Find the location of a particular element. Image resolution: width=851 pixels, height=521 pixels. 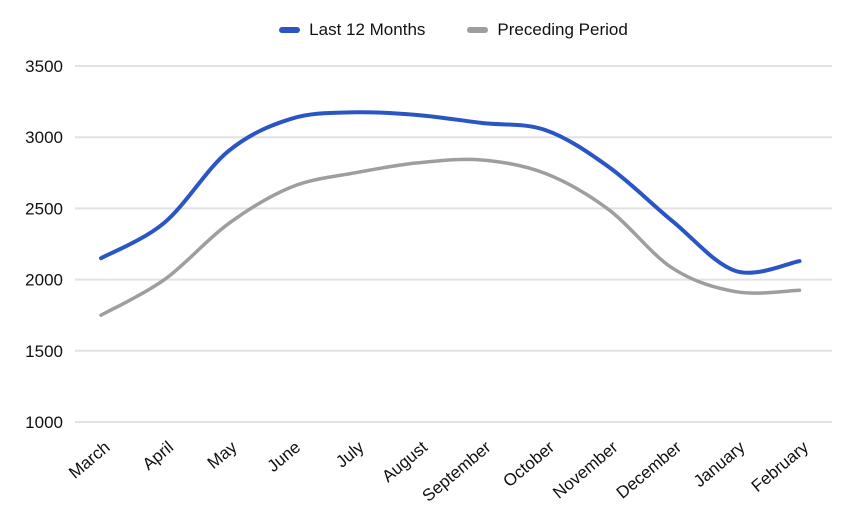

y-axis-tick-label: 3500 is located at coordinates (44, 66).